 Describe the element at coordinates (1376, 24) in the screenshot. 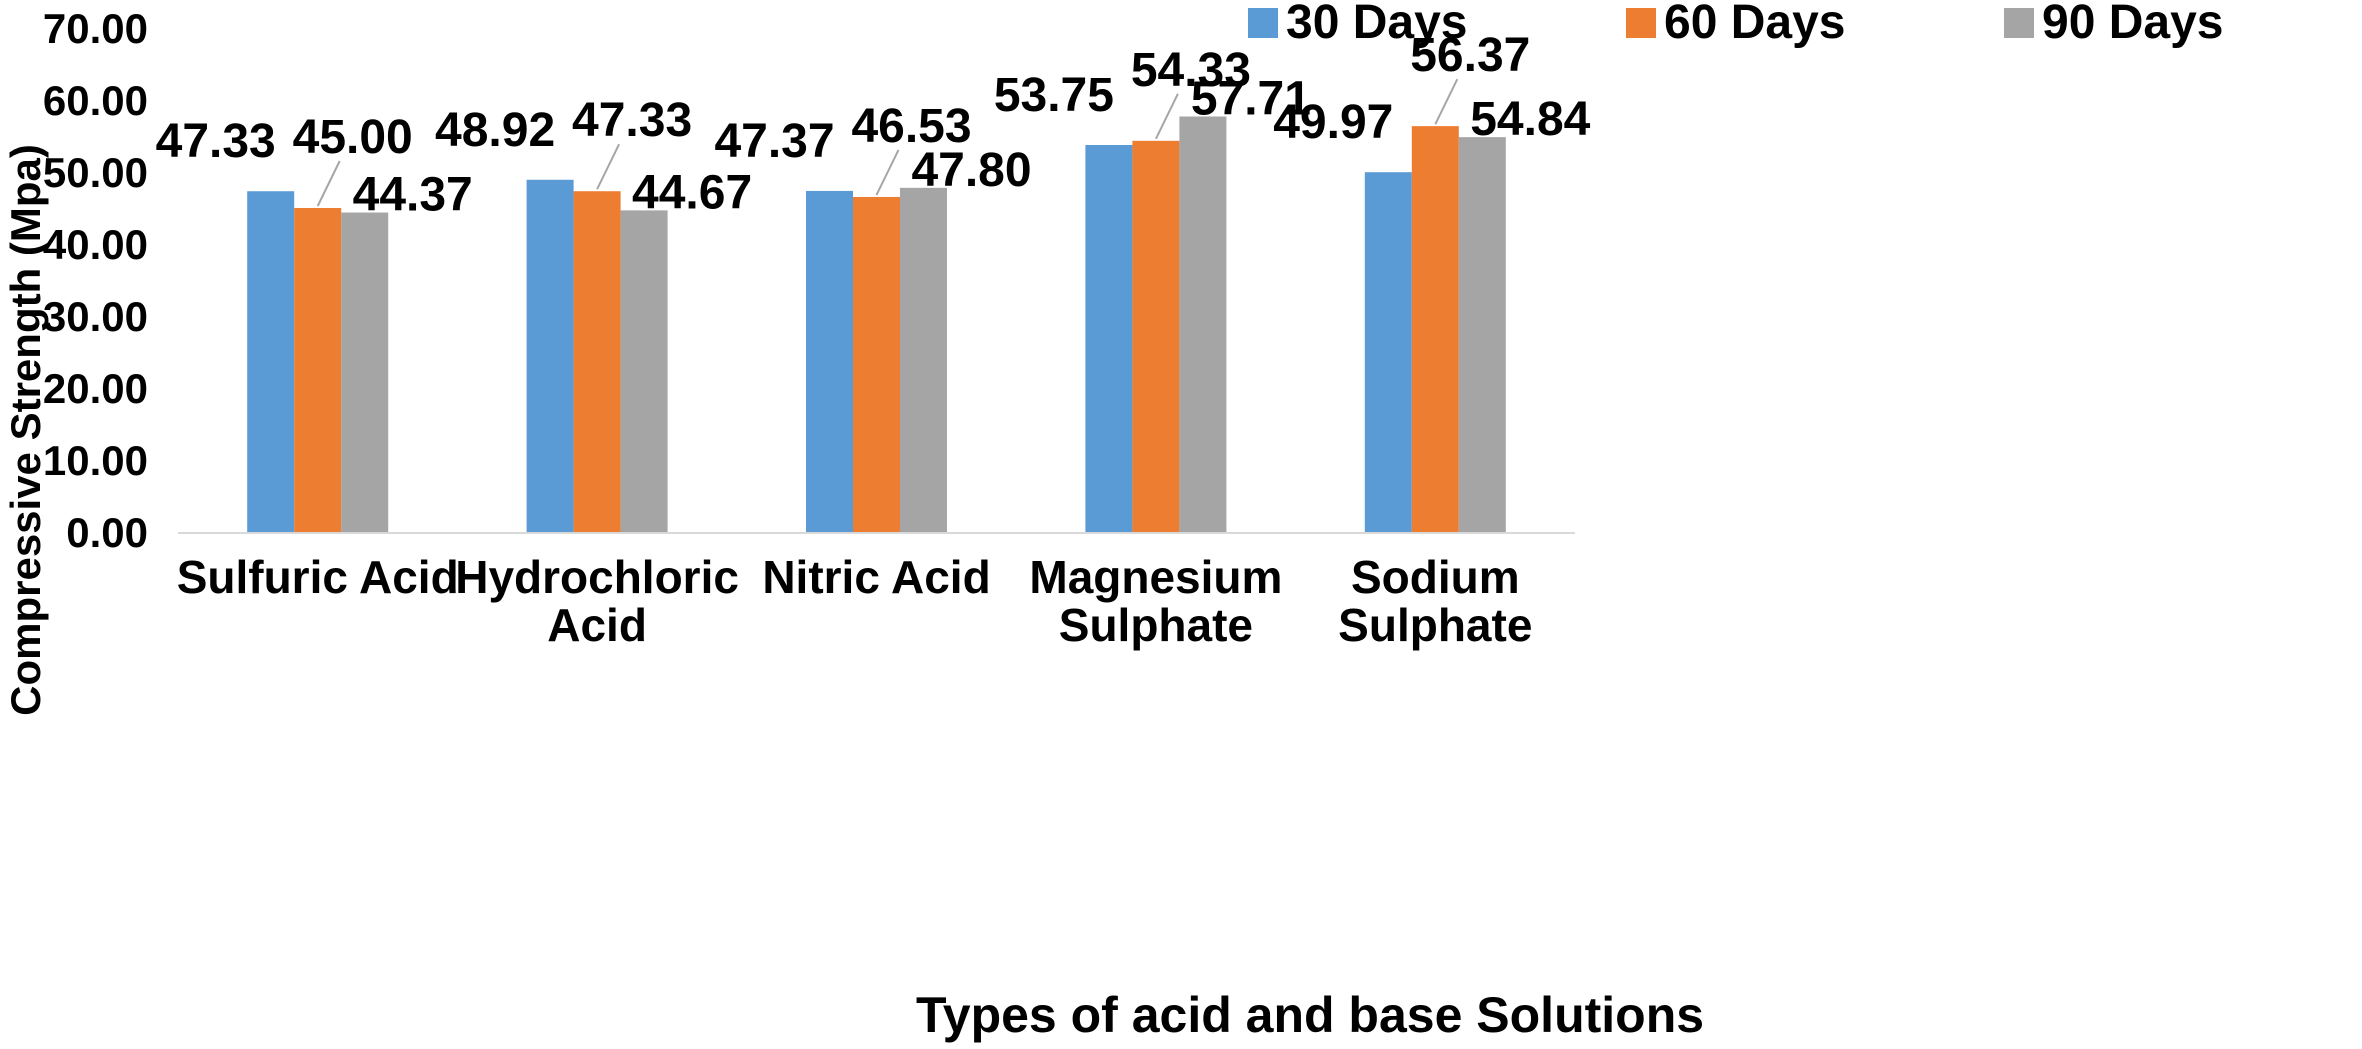

I see `legend-label: 30 Days` at that location.